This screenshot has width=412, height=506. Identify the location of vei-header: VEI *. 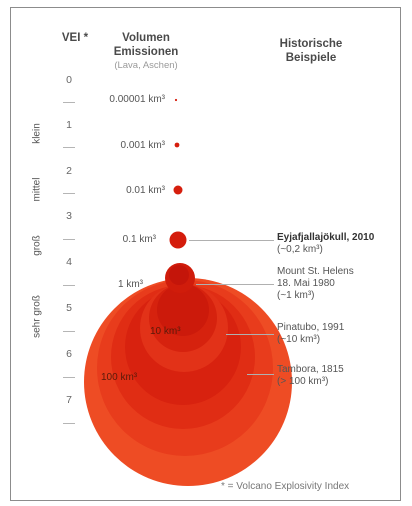
(75, 38).